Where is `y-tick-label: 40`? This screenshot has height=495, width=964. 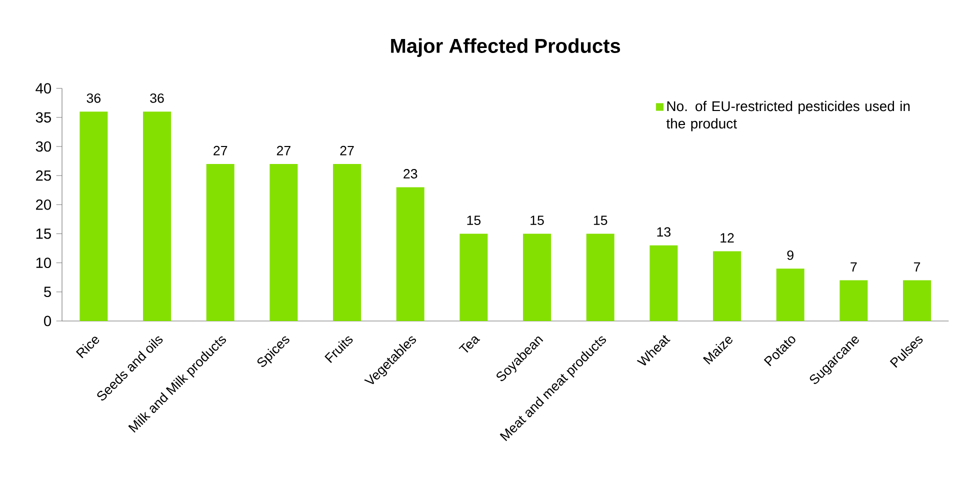
y-tick-label: 40 is located at coordinates (44, 88).